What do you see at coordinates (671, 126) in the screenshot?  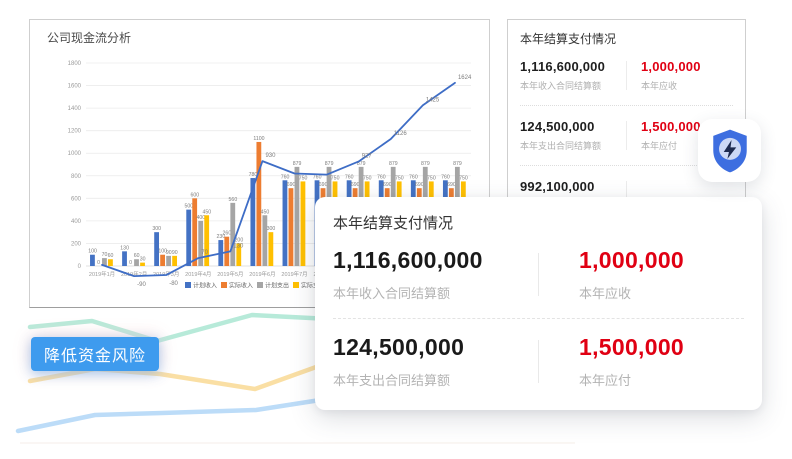 I see `payable-value: 1,500,000` at bounding box center [671, 126].